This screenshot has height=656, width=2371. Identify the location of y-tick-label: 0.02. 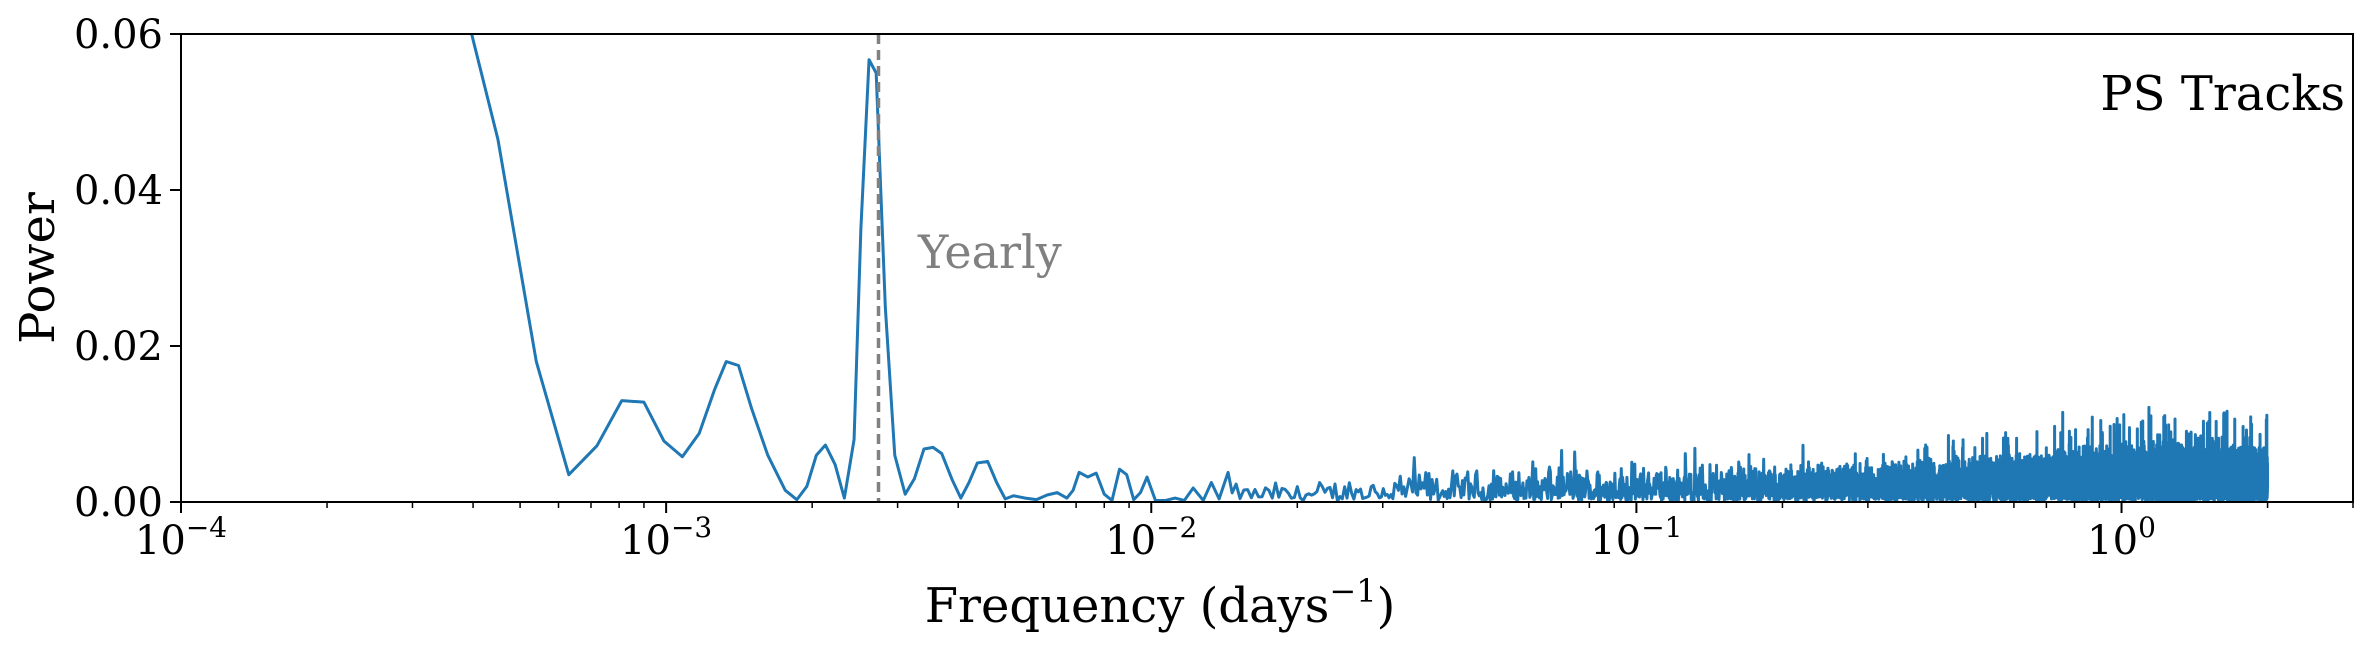
(118, 347).